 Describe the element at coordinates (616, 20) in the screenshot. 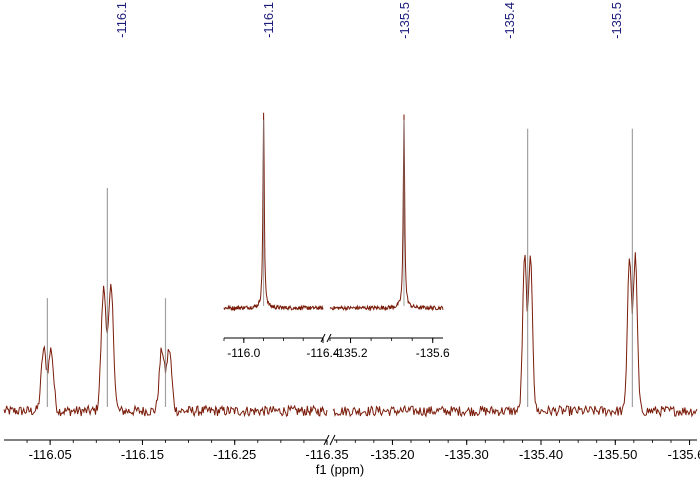

I see `peak-label-5: -135.5` at that location.